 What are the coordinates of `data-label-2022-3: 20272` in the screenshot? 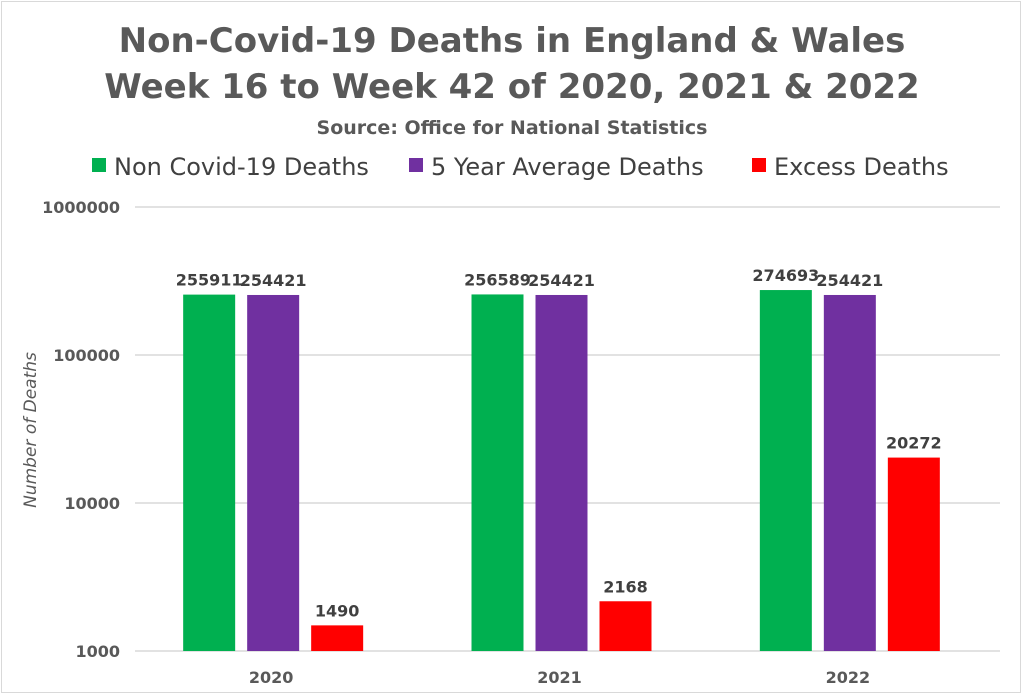 It's located at (914, 443).